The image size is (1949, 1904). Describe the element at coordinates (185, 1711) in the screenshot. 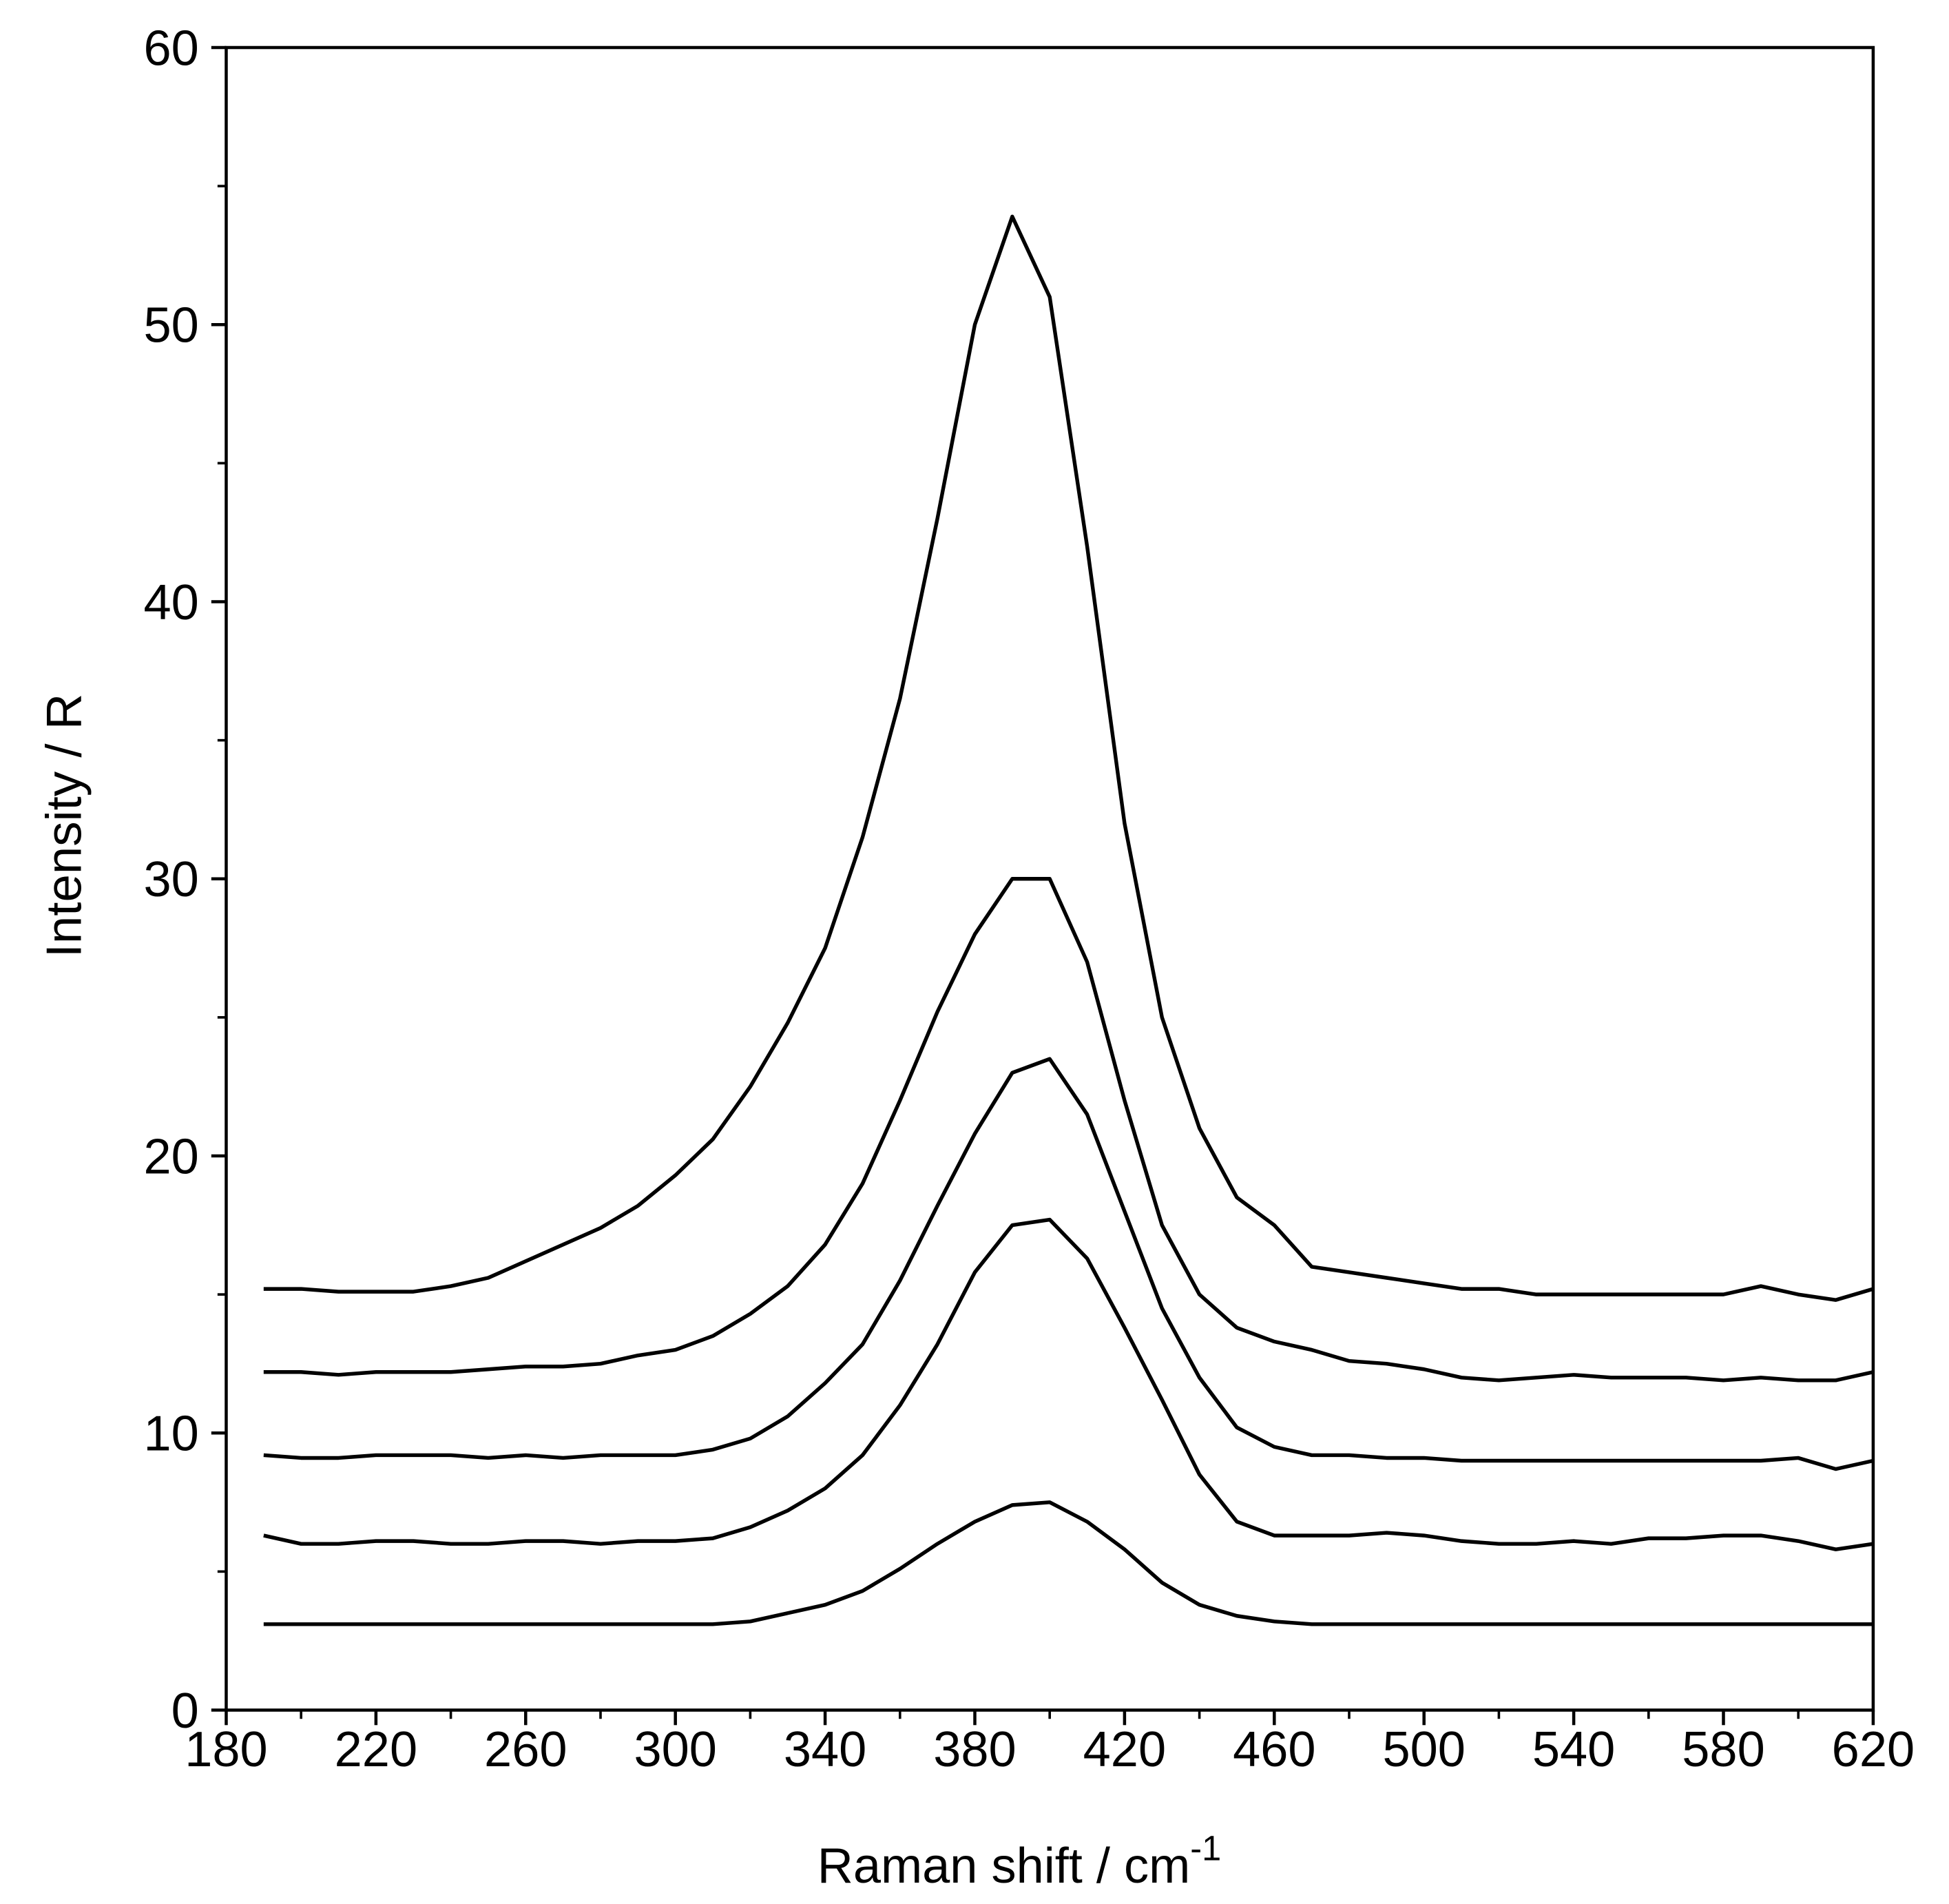

I see `y-tick-label: 0` at that location.